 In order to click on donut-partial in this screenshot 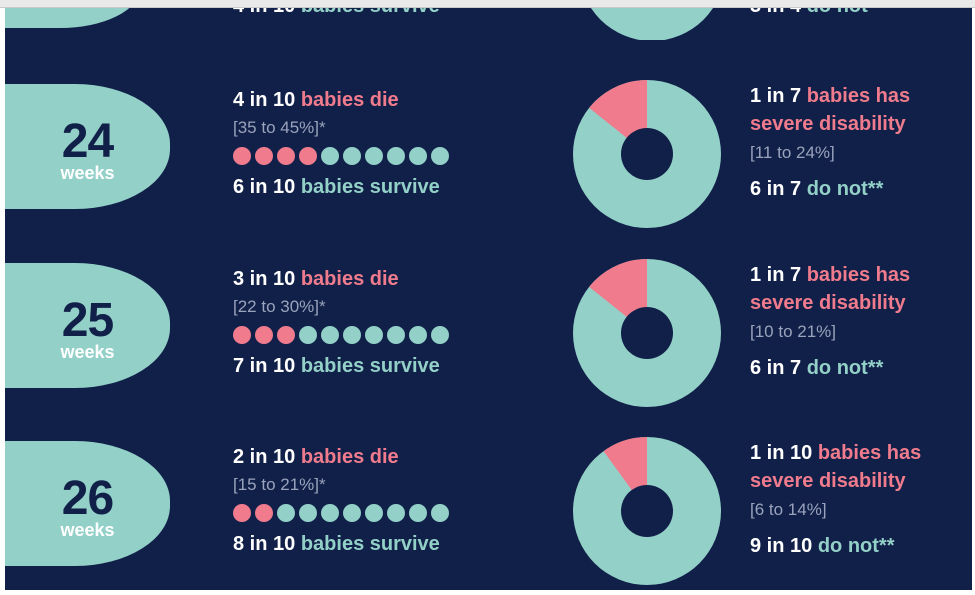, I will do `click(652, 24)`.